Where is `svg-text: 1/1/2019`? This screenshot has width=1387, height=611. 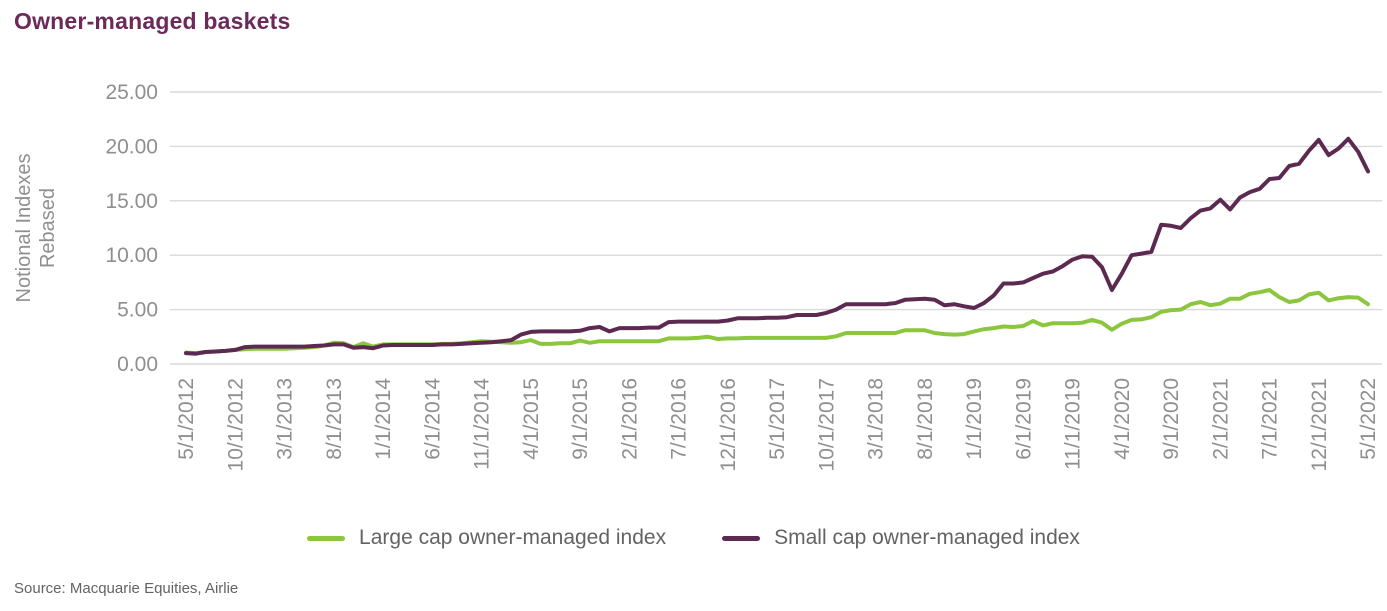
svg-text: 1/1/2019 is located at coordinates (974, 419).